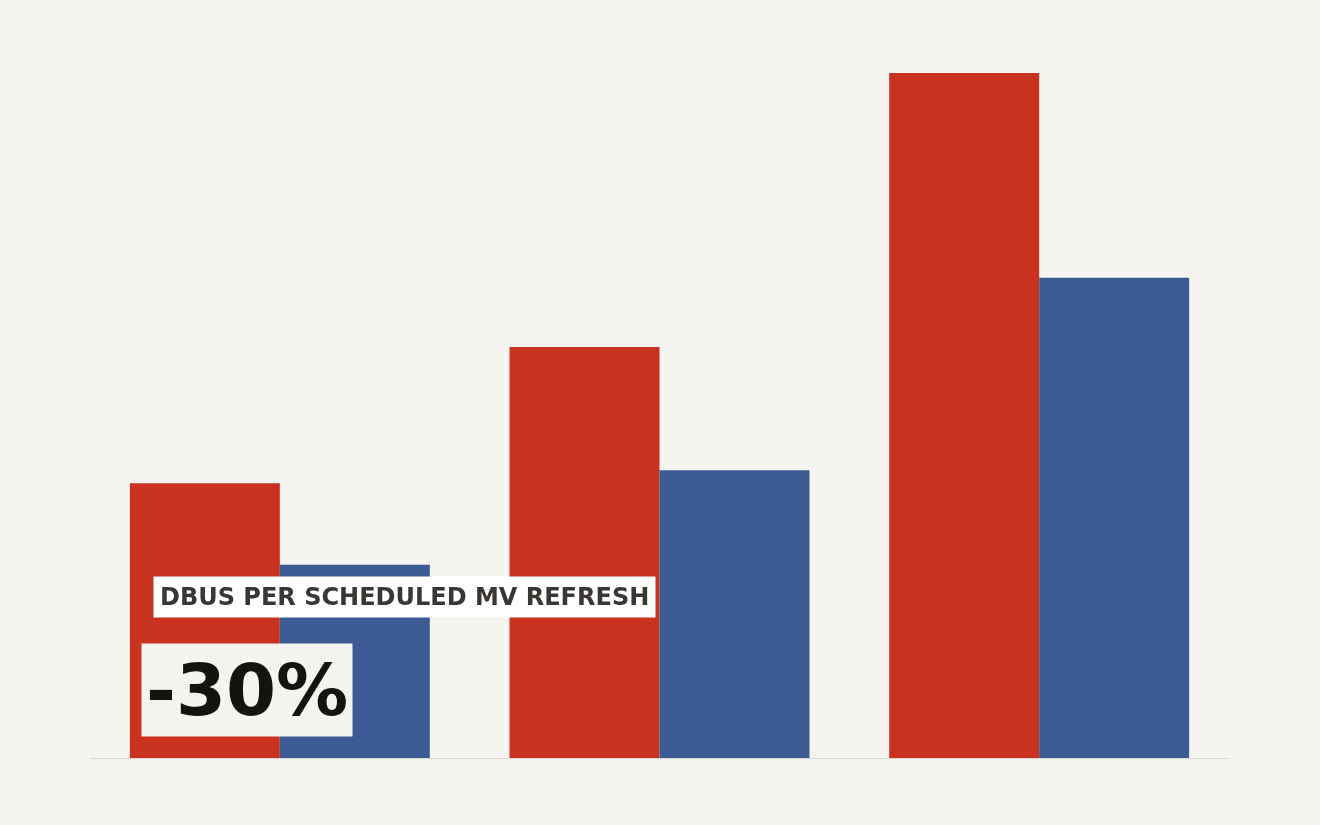  I want to click on annotation: -30%, so click(247, 690).